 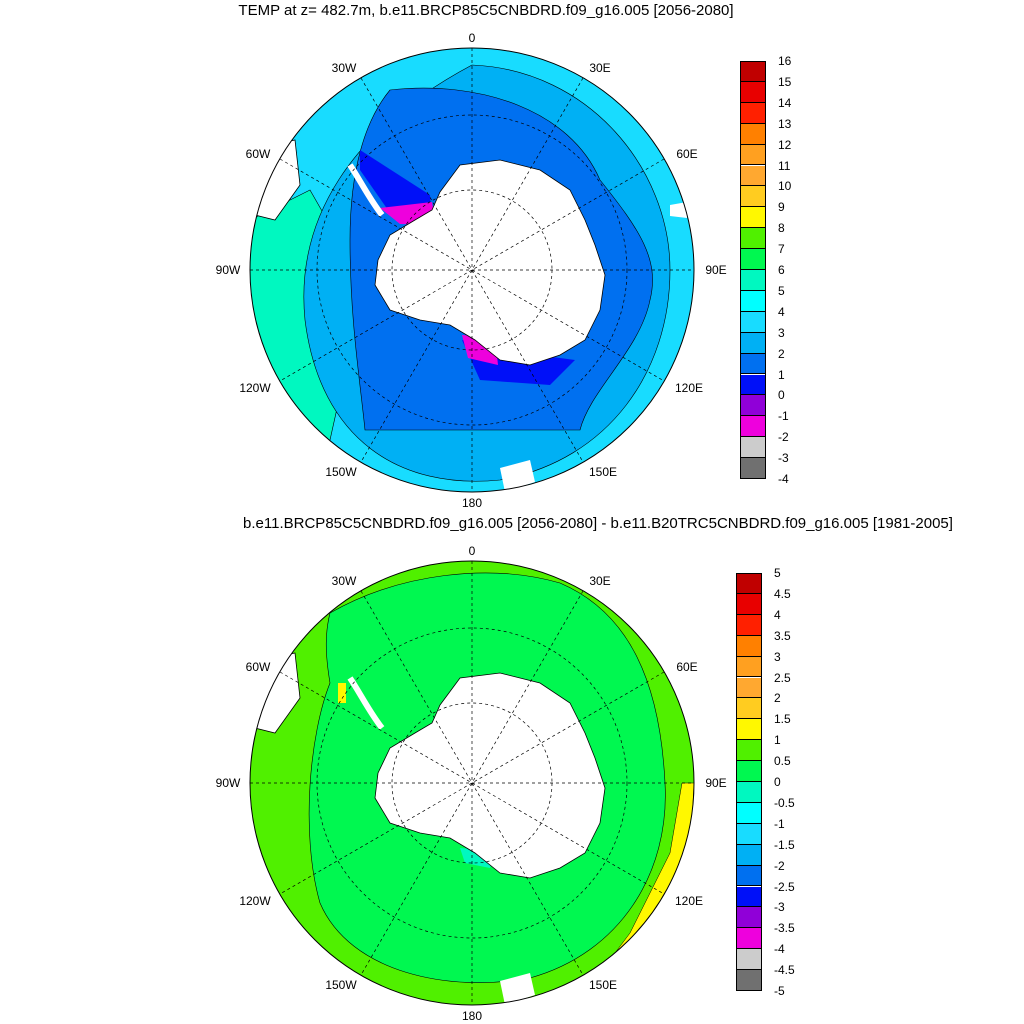 I want to click on colorbar-label: -5, so click(x=779, y=991).